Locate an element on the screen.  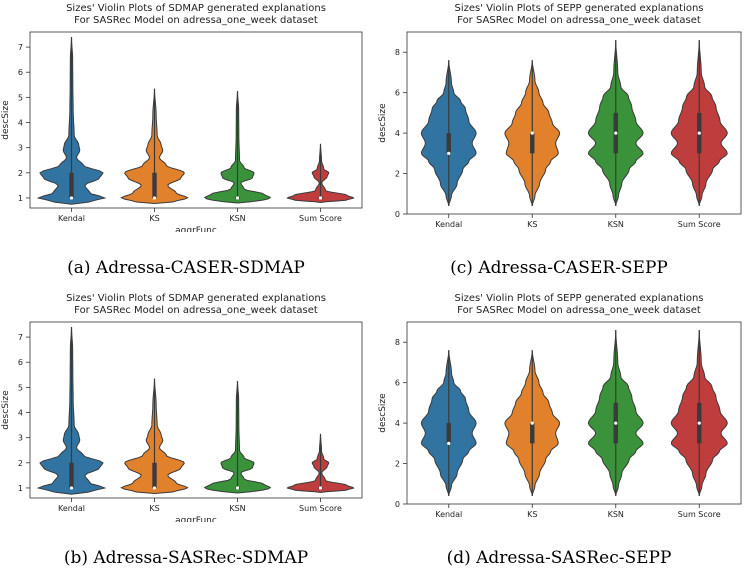
caption-a: (a) Adressa-CASER-SDMAP is located at coordinates (186, 268).